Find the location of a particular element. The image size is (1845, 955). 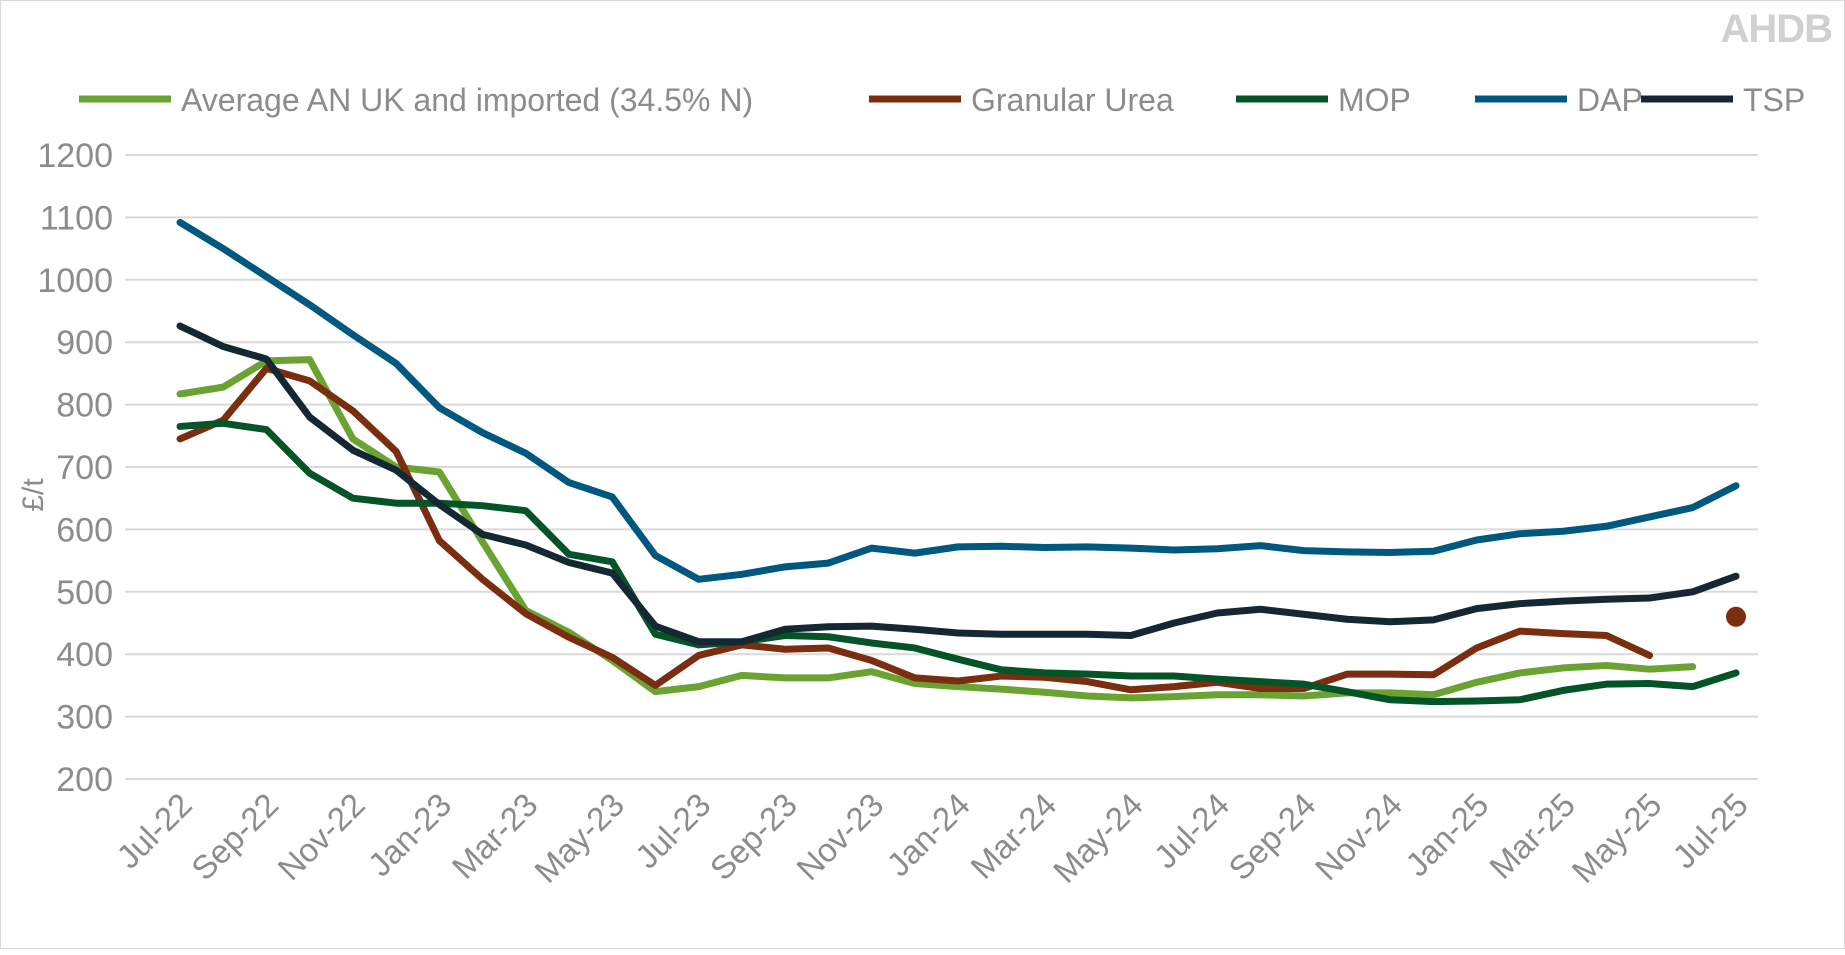

x-tick-label: Nov-22 is located at coordinates (320, 836).